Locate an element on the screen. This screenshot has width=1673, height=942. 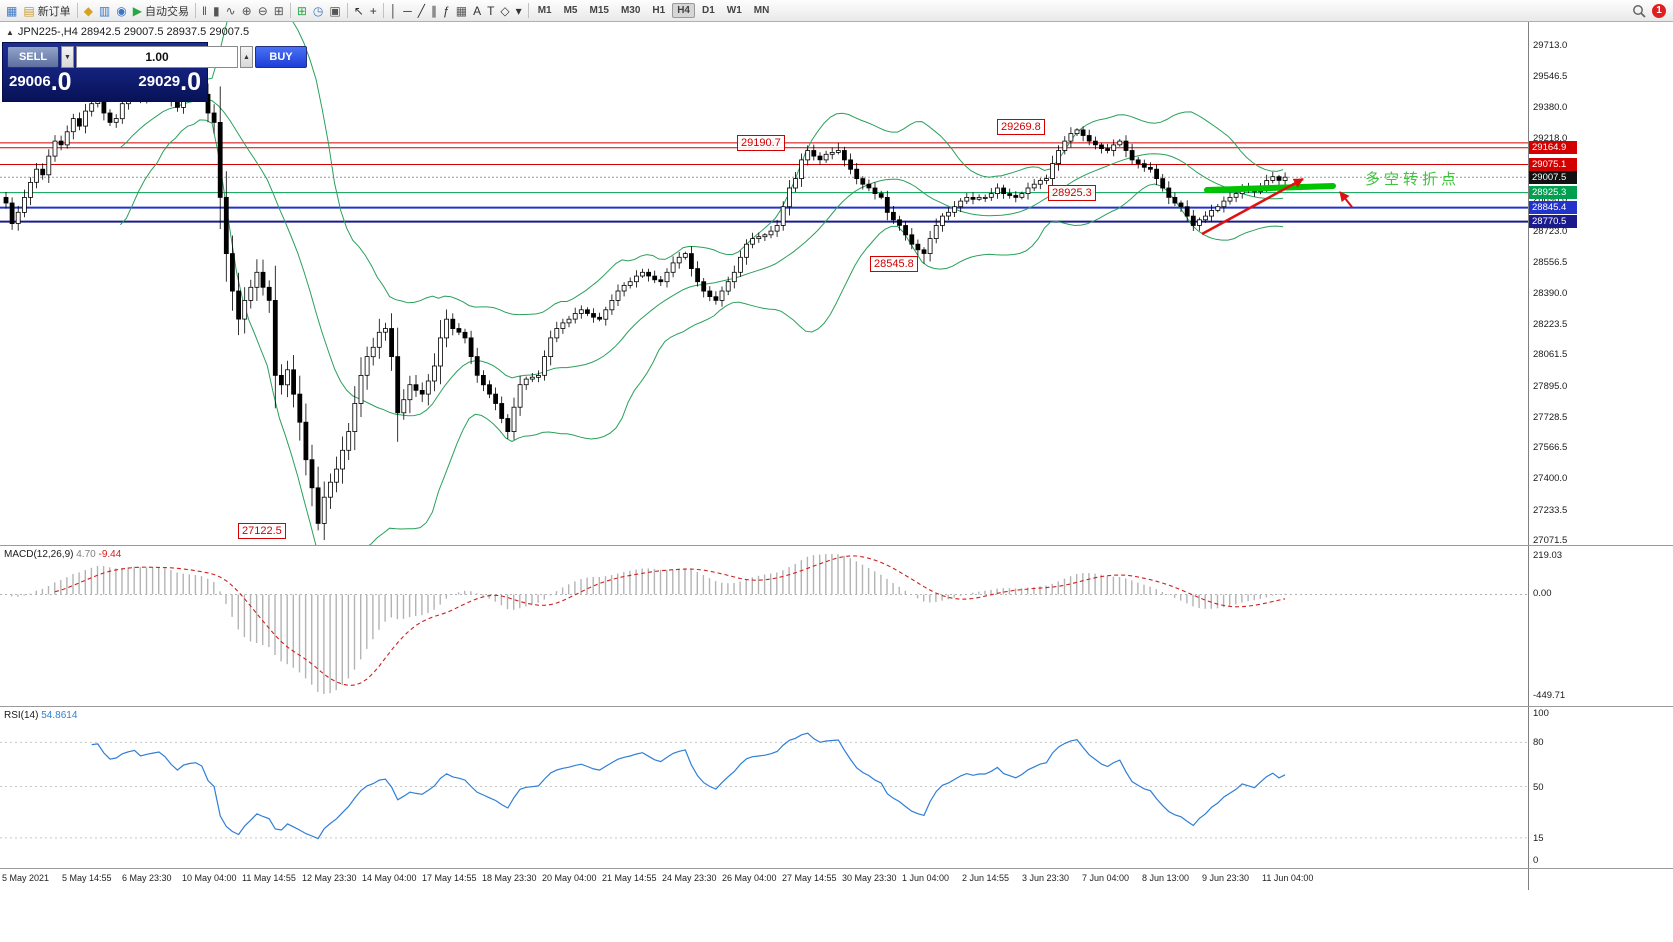
sell-button: SELL is located at coordinates (33, 57).